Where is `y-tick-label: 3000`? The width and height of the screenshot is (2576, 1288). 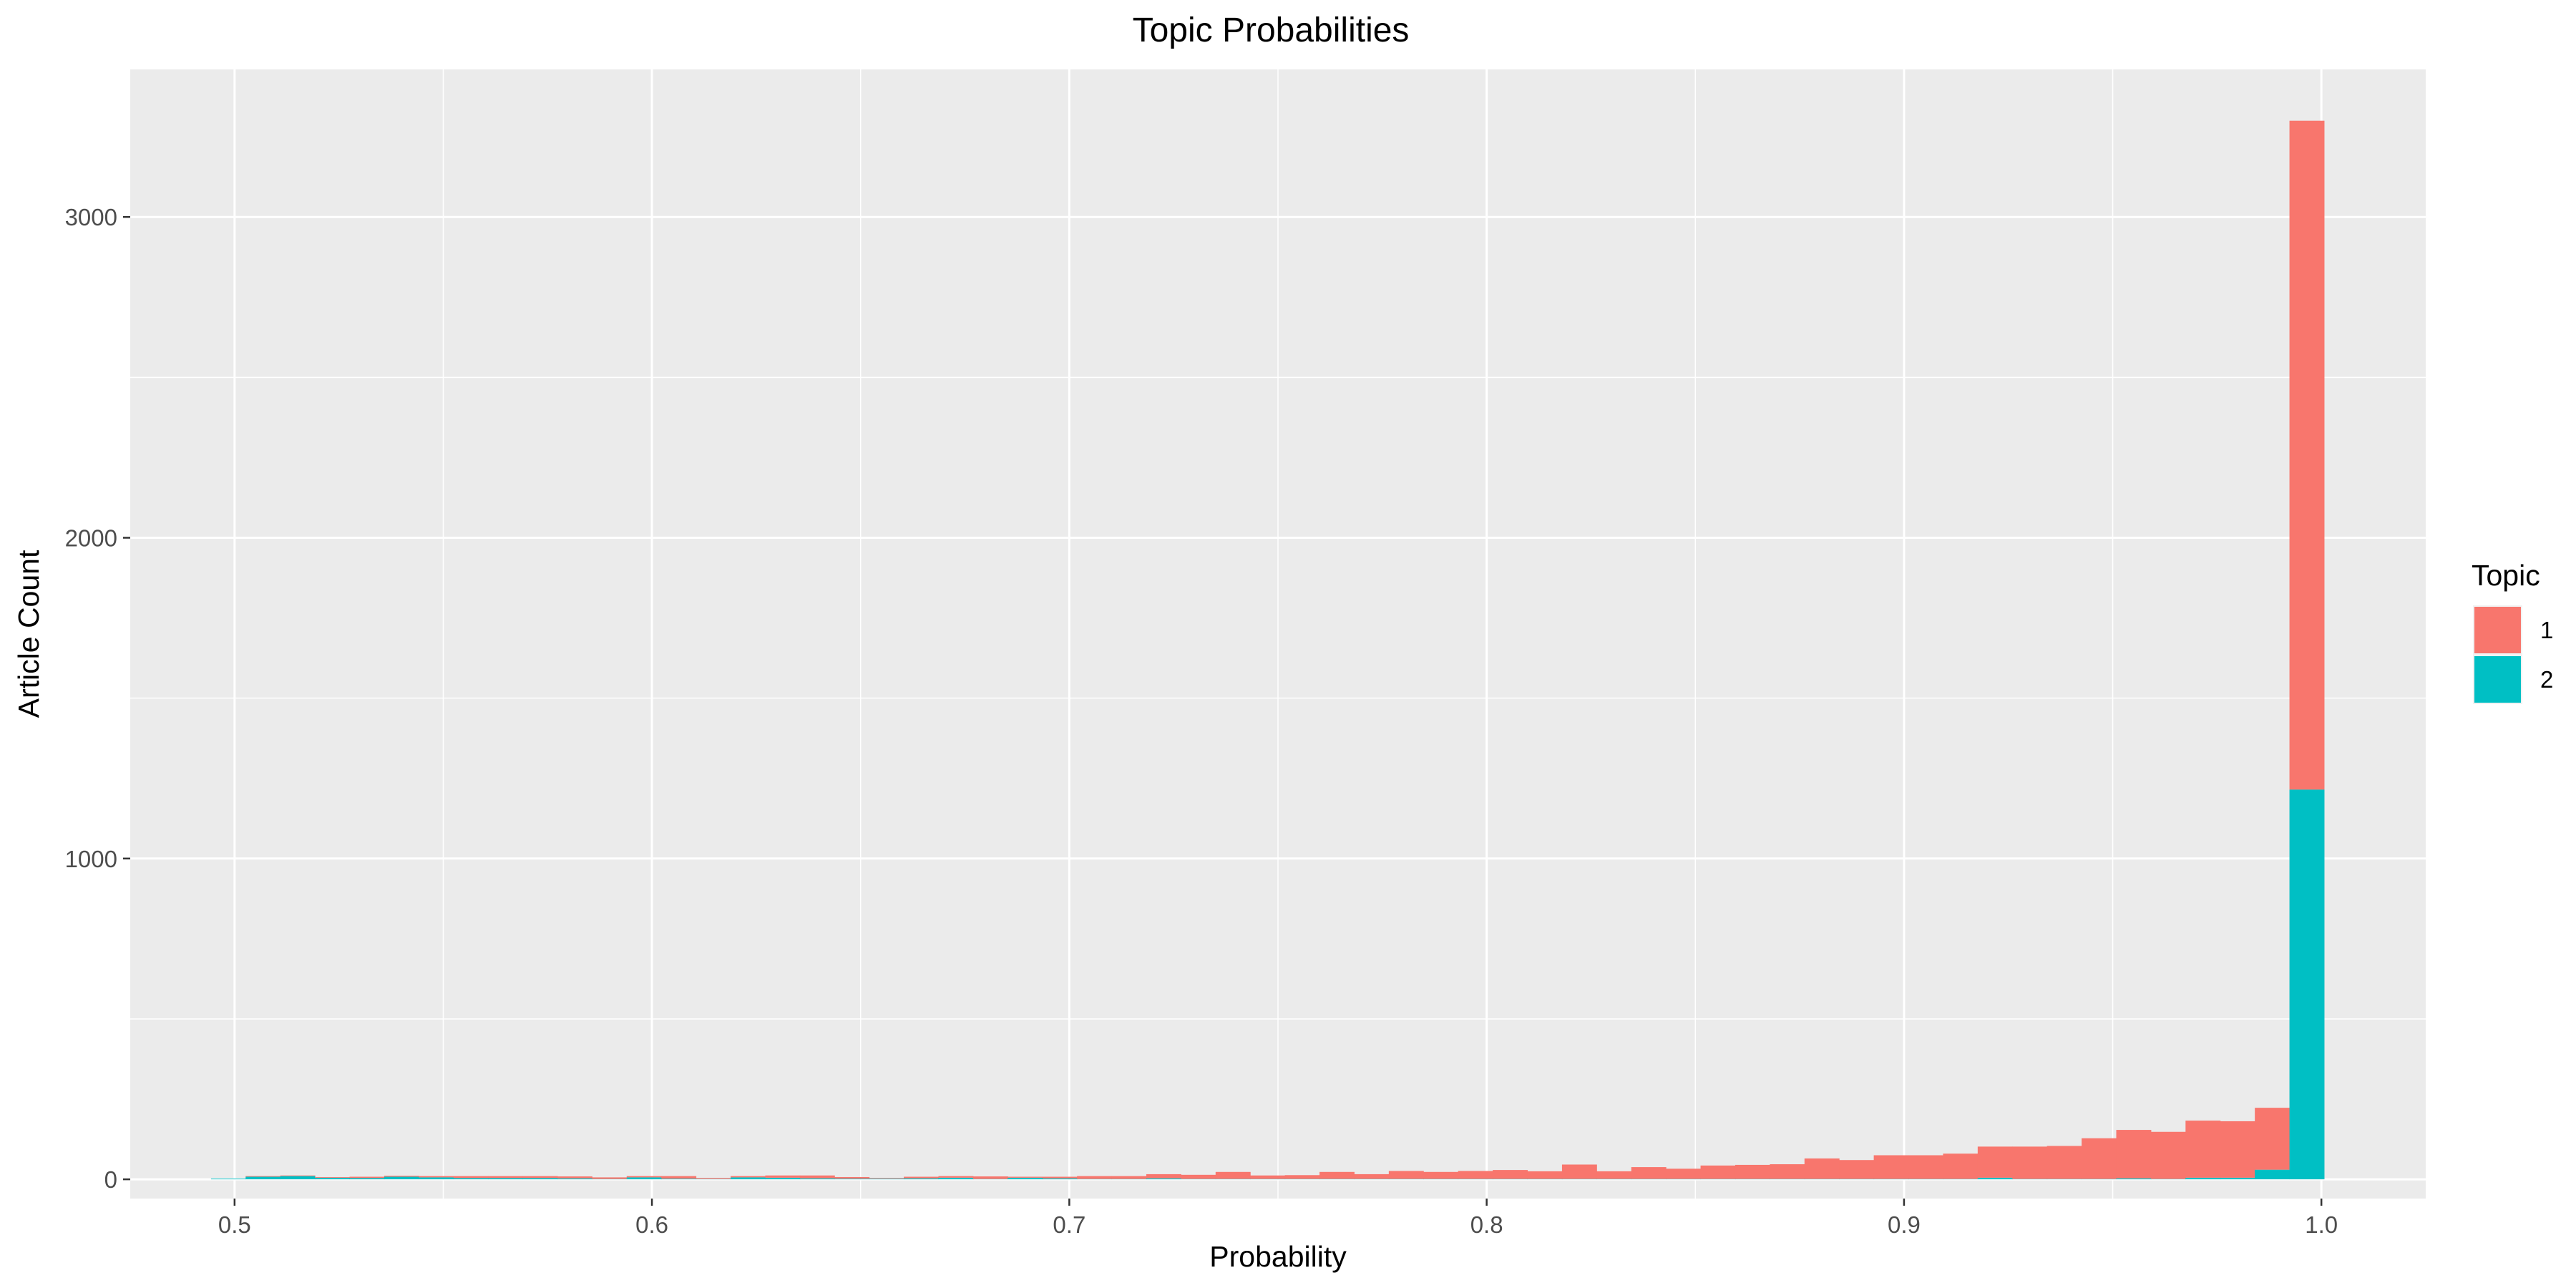 y-tick-label: 3000 is located at coordinates (91, 217).